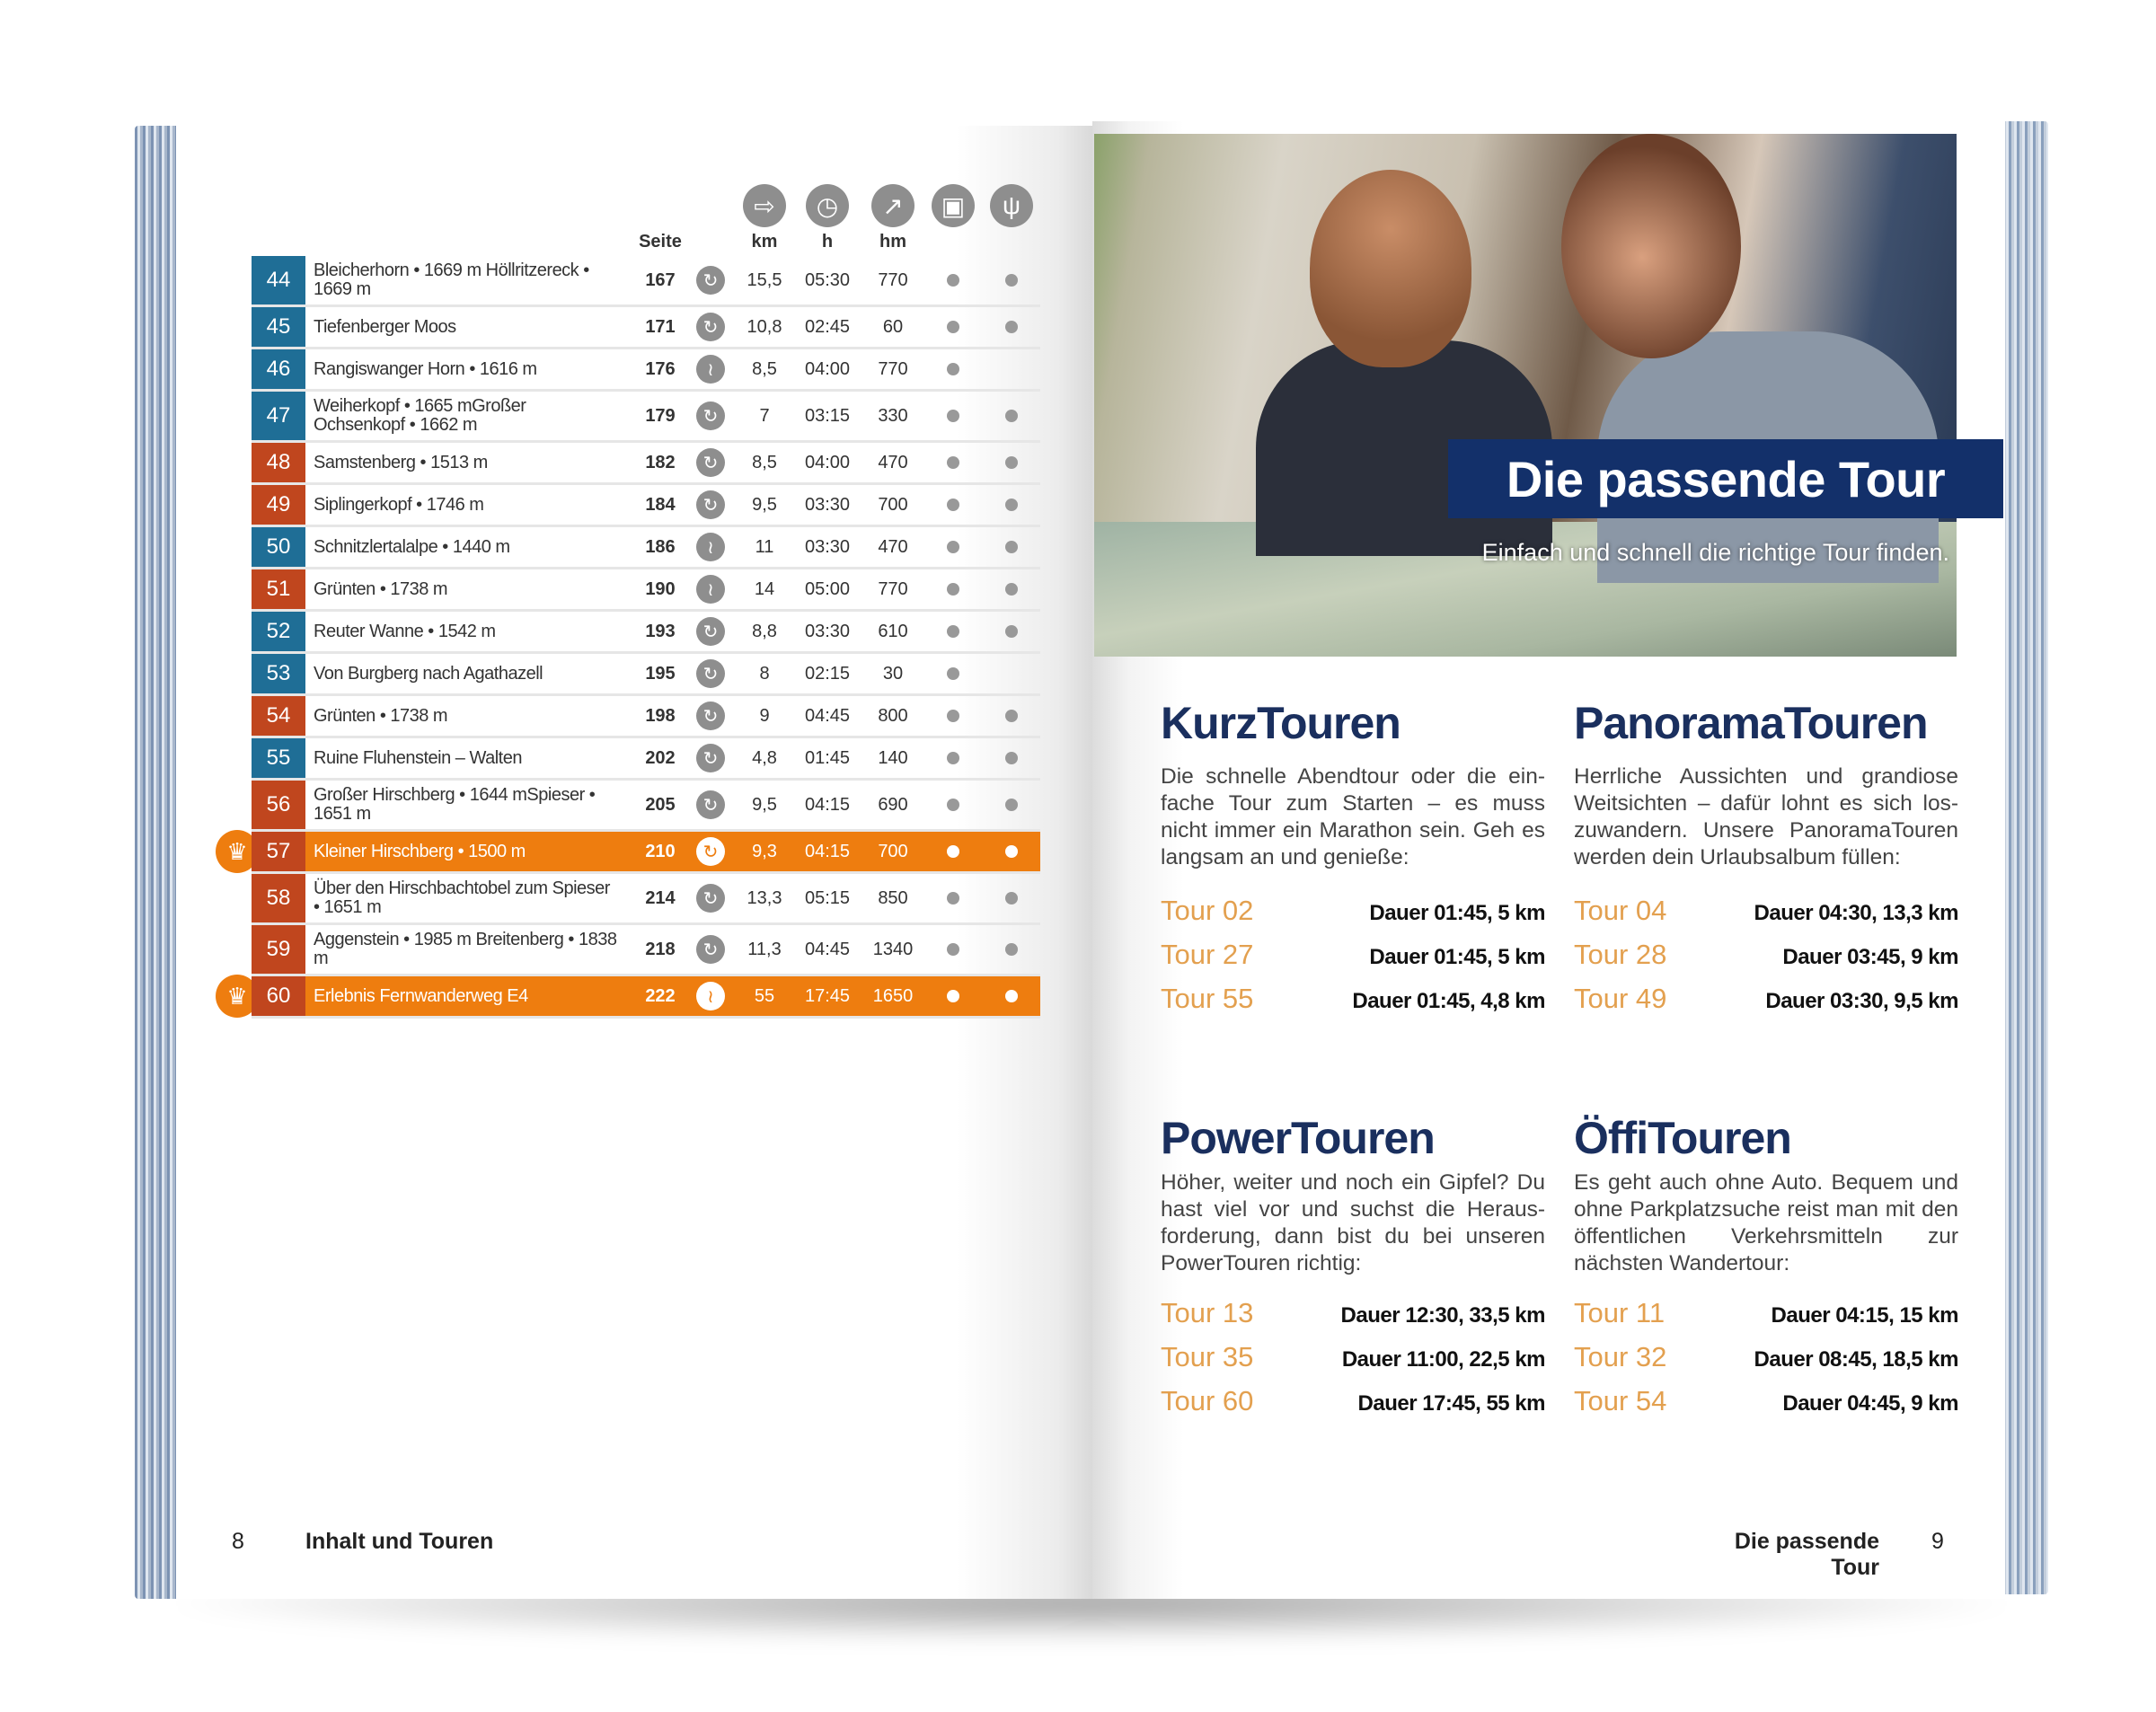 This screenshot has height=1712, width=2156. What do you see at coordinates (893, 851) in the screenshot?
I see `ascent: 700` at bounding box center [893, 851].